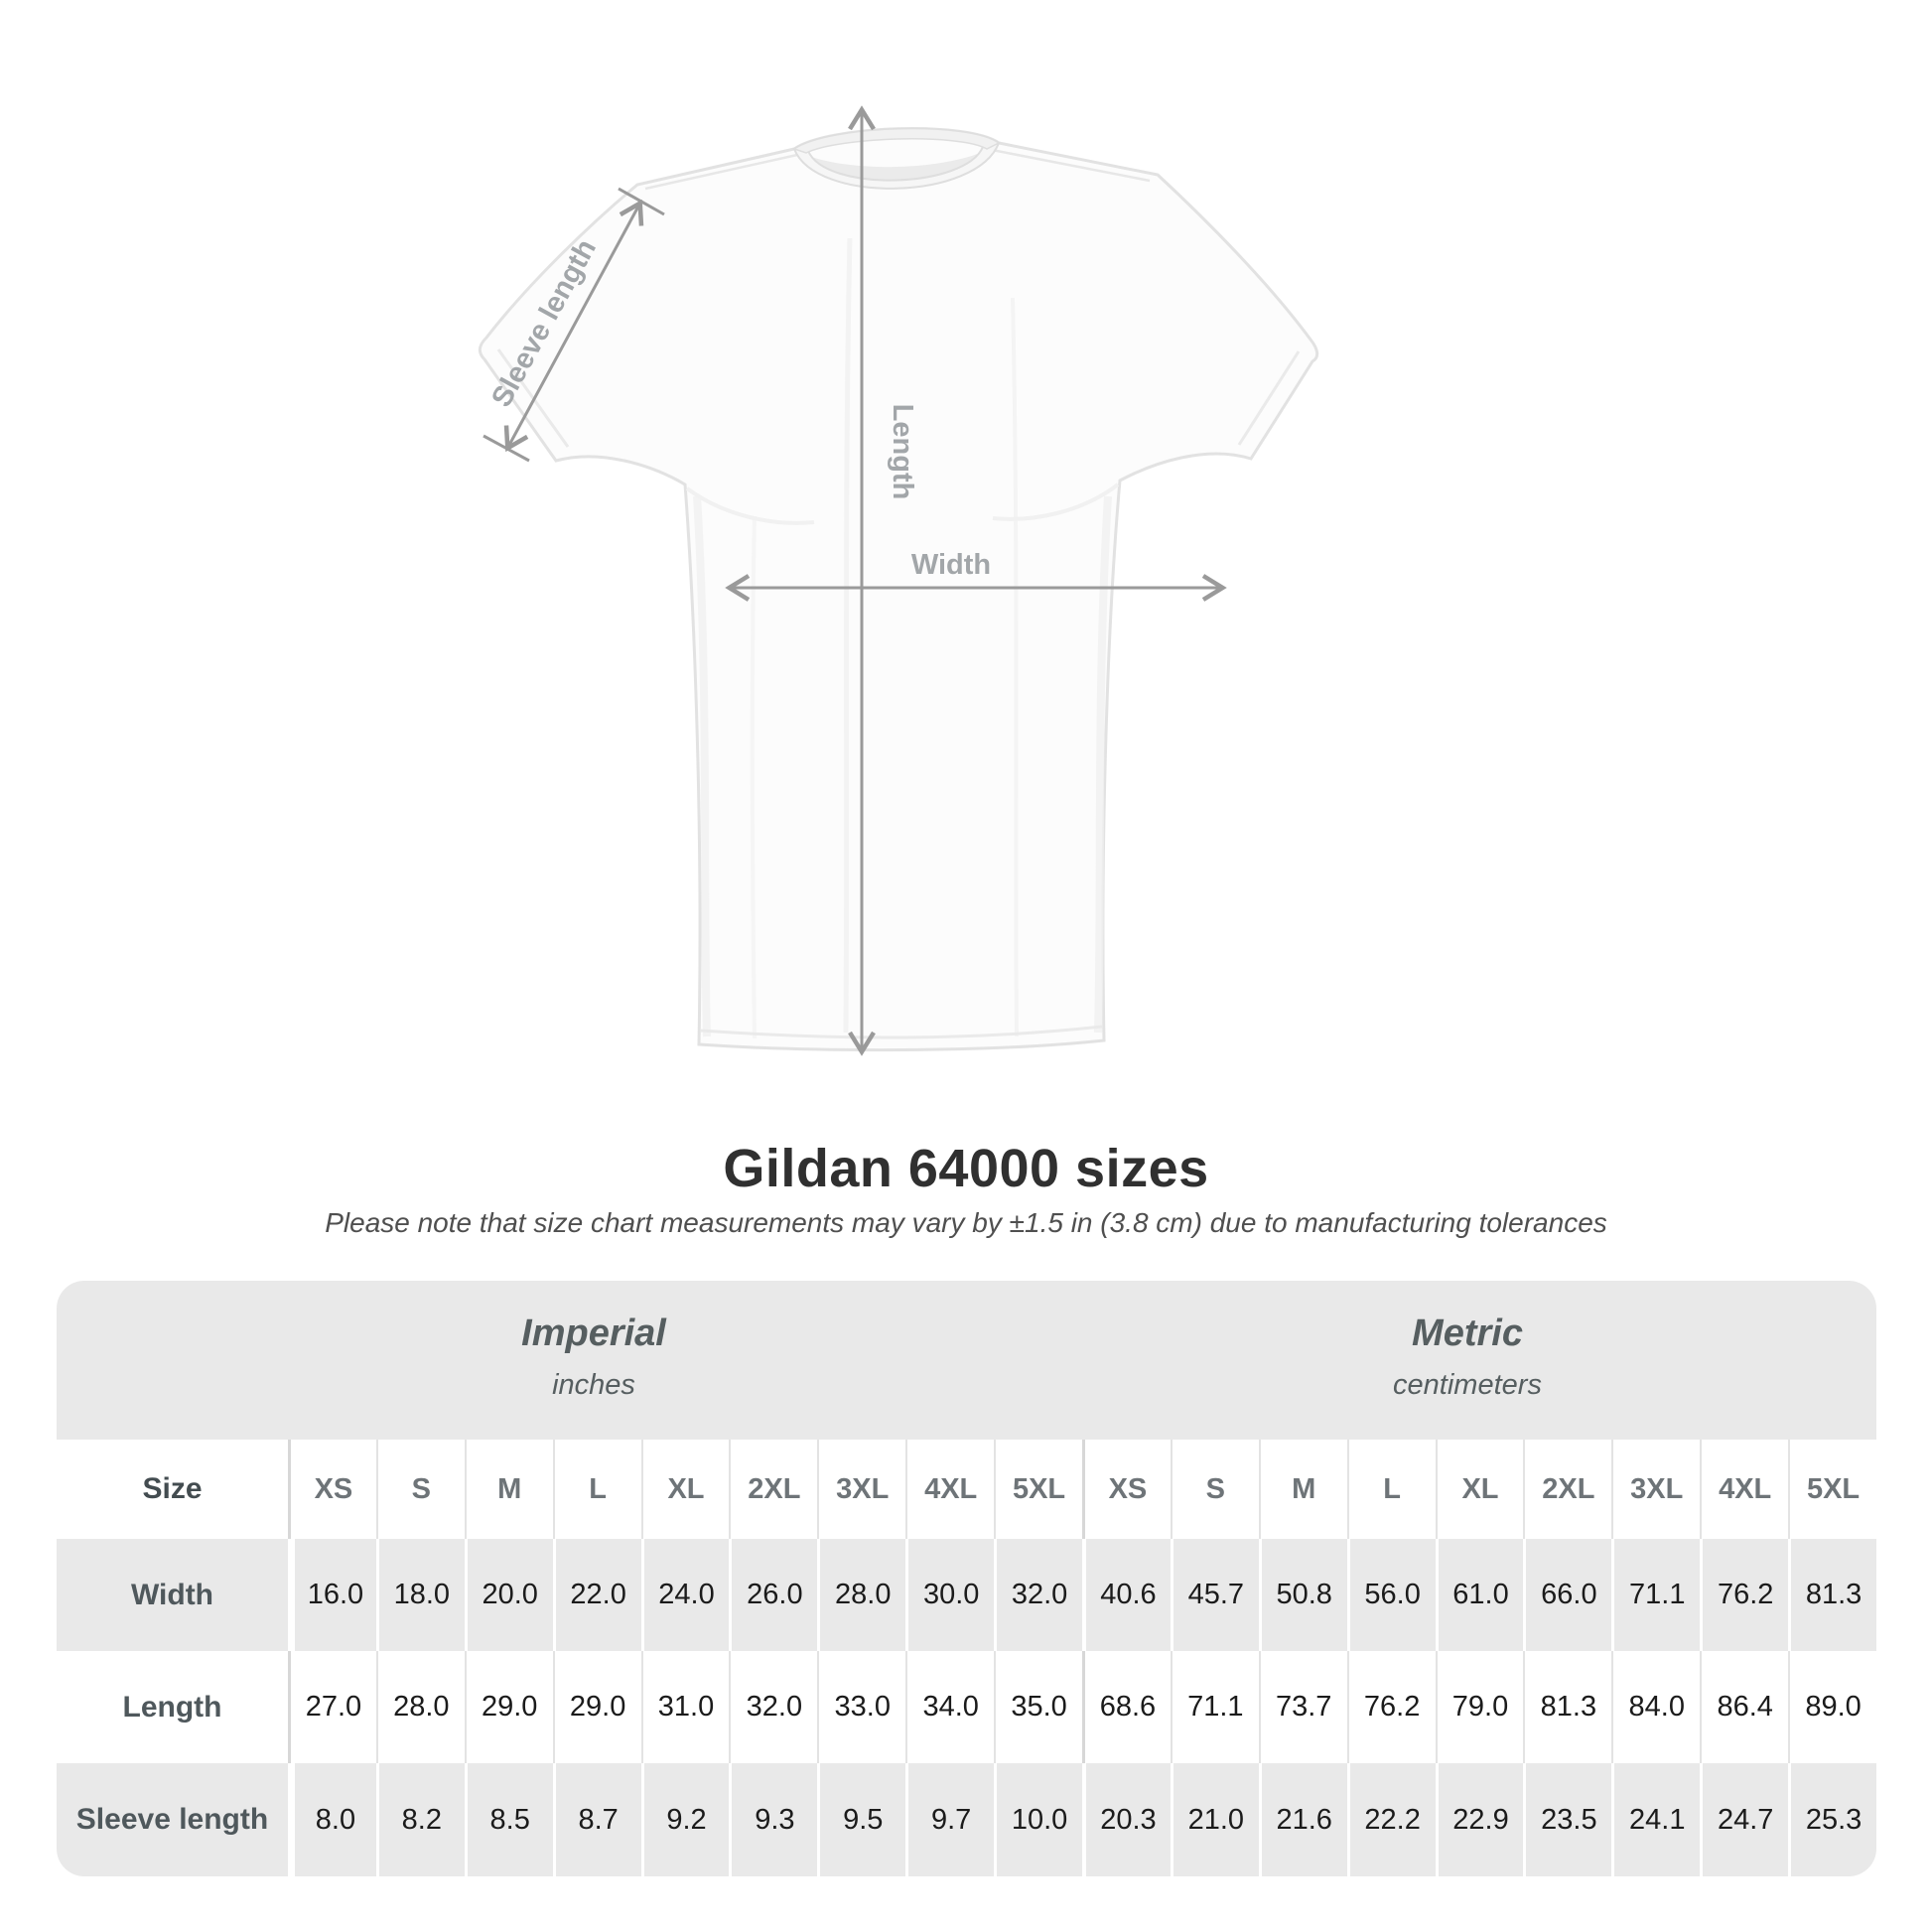  What do you see at coordinates (1215, 1489) in the screenshot?
I see `size-header-metric-s: S` at bounding box center [1215, 1489].